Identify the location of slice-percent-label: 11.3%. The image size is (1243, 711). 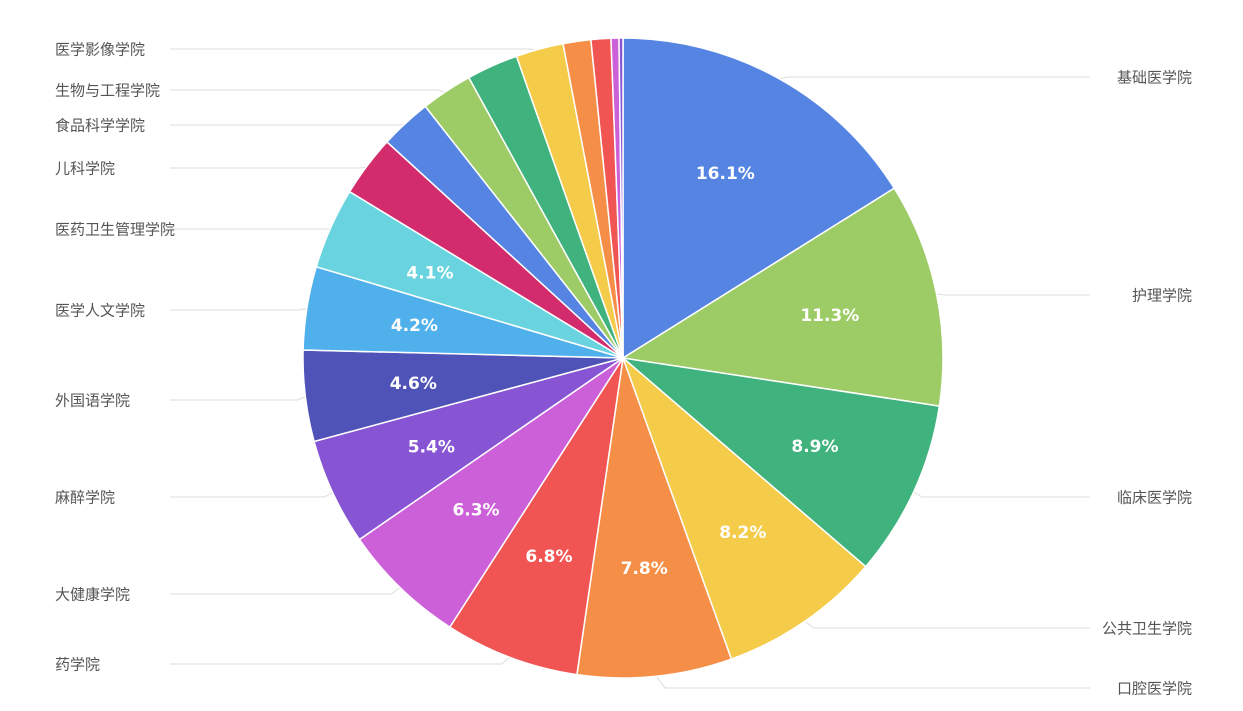
(829, 316).